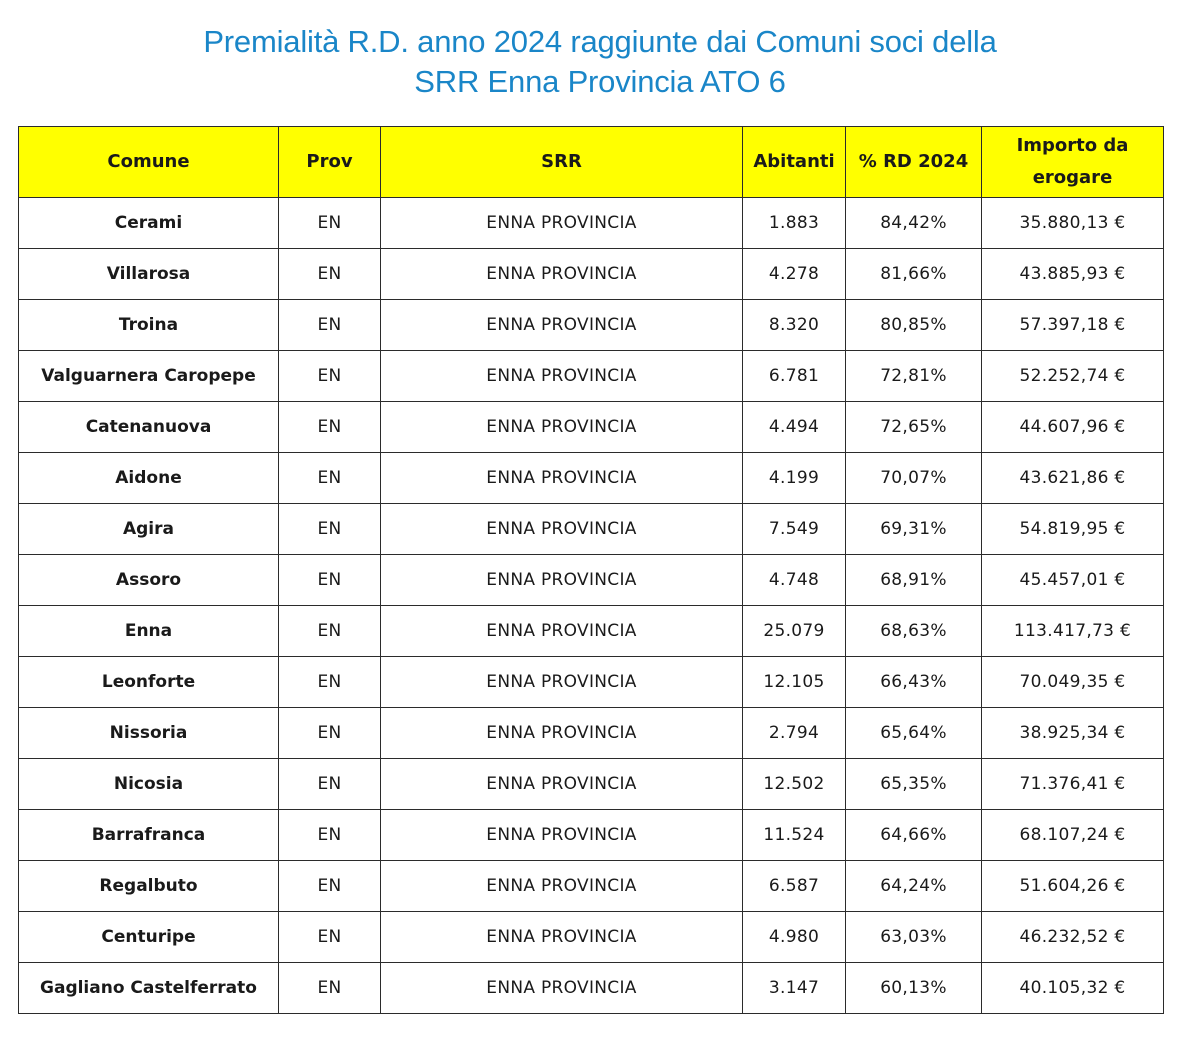 This screenshot has height=1051, width=1179. What do you see at coordinates (913, 937) in the screenshot?
I see `rd-percent-cell: 63,03%` at bounding box center [913, 937].